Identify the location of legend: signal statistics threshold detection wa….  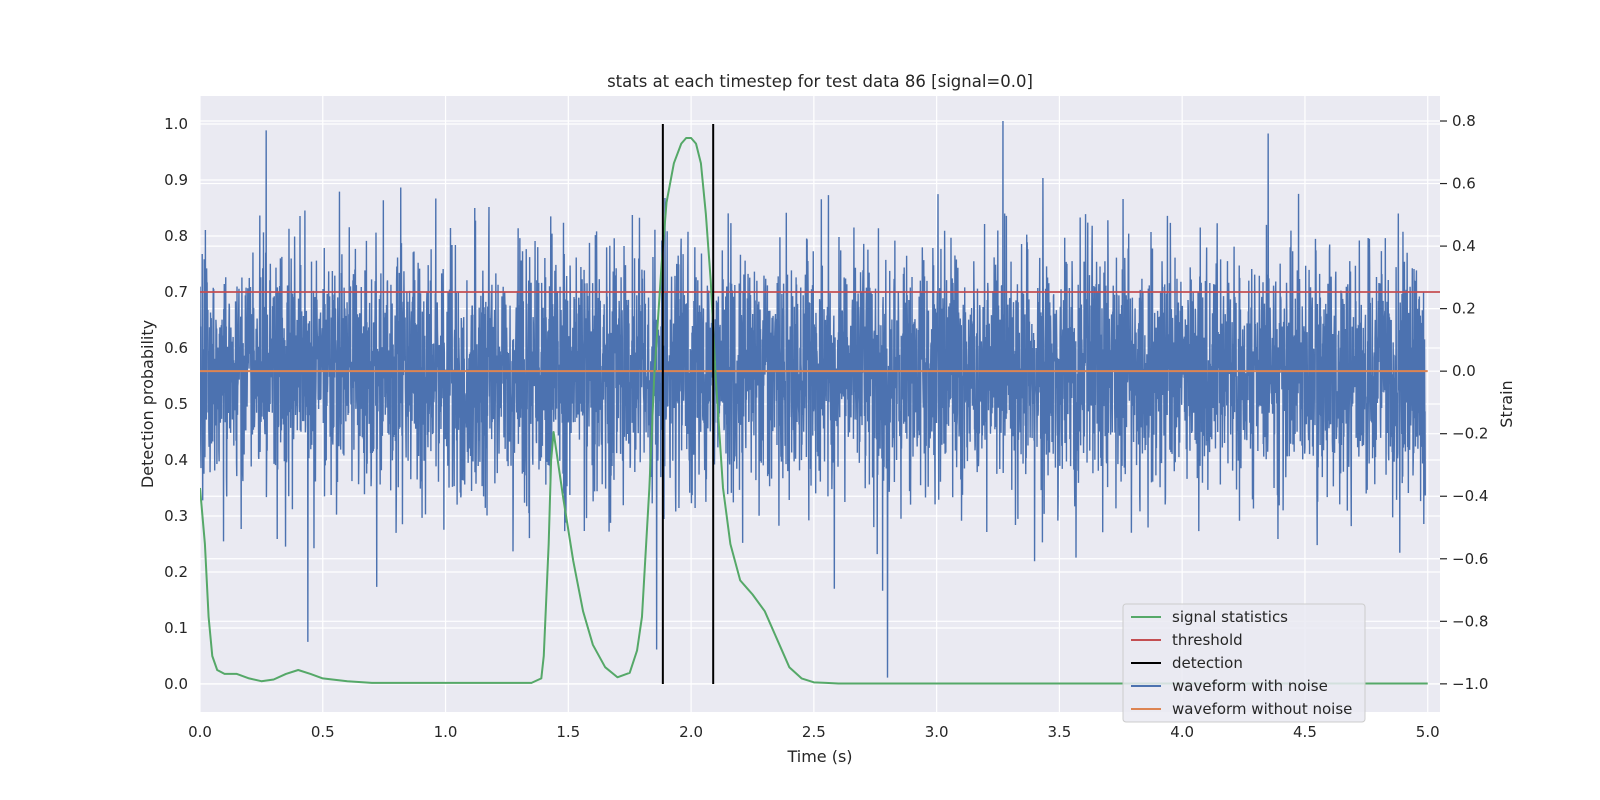
(1244, 663).